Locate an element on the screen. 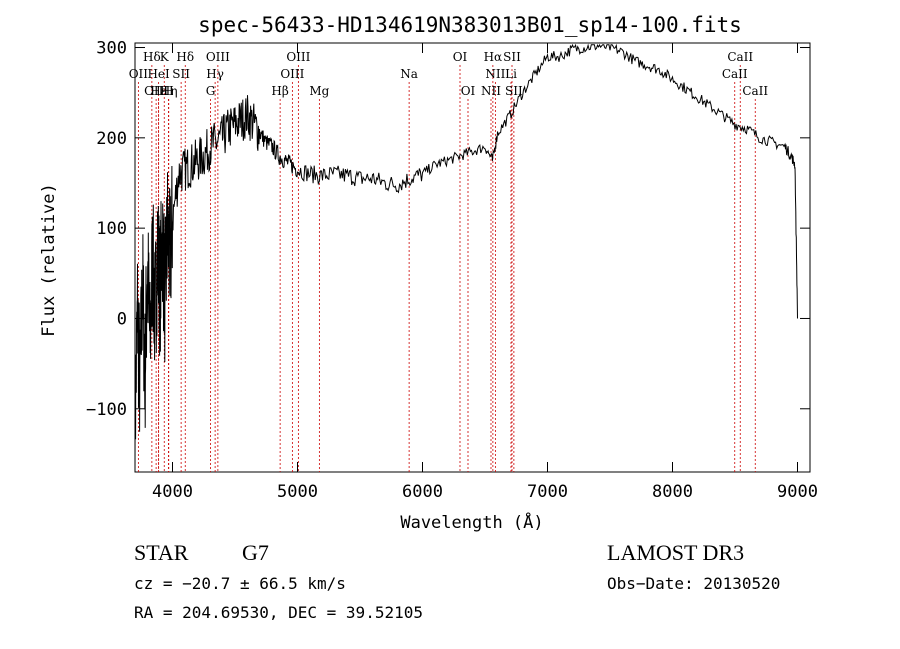  object-subclass: G7 is located at coordinates (255, 552).